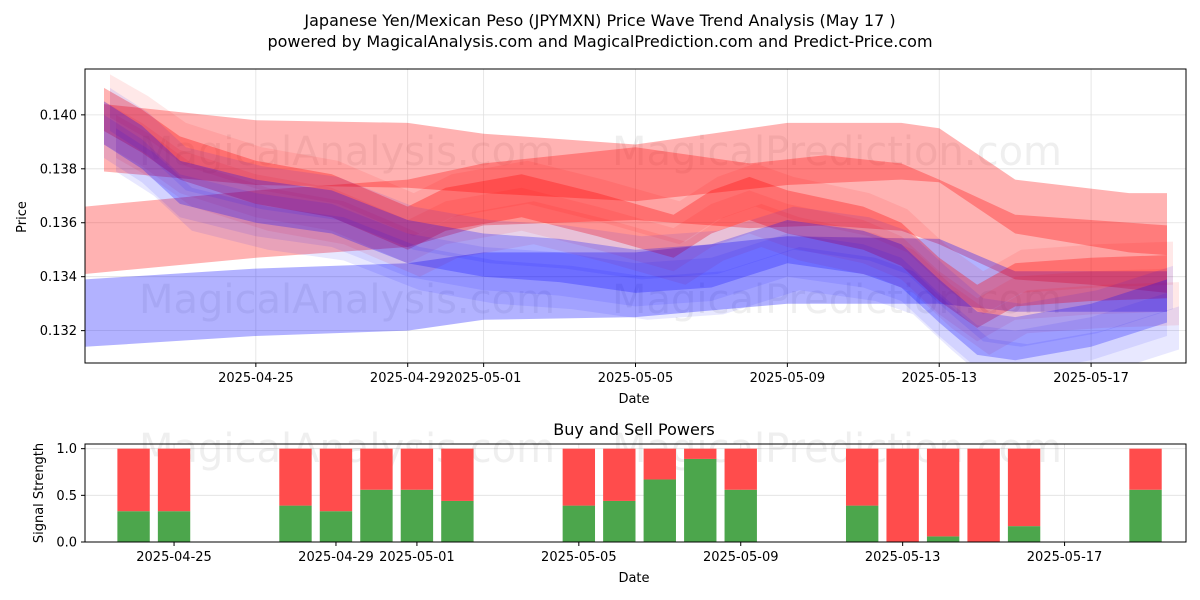  Describe the element at coordinates (633, 399) in the screenshot. I see `price-x-axis-label: Date` at that location.